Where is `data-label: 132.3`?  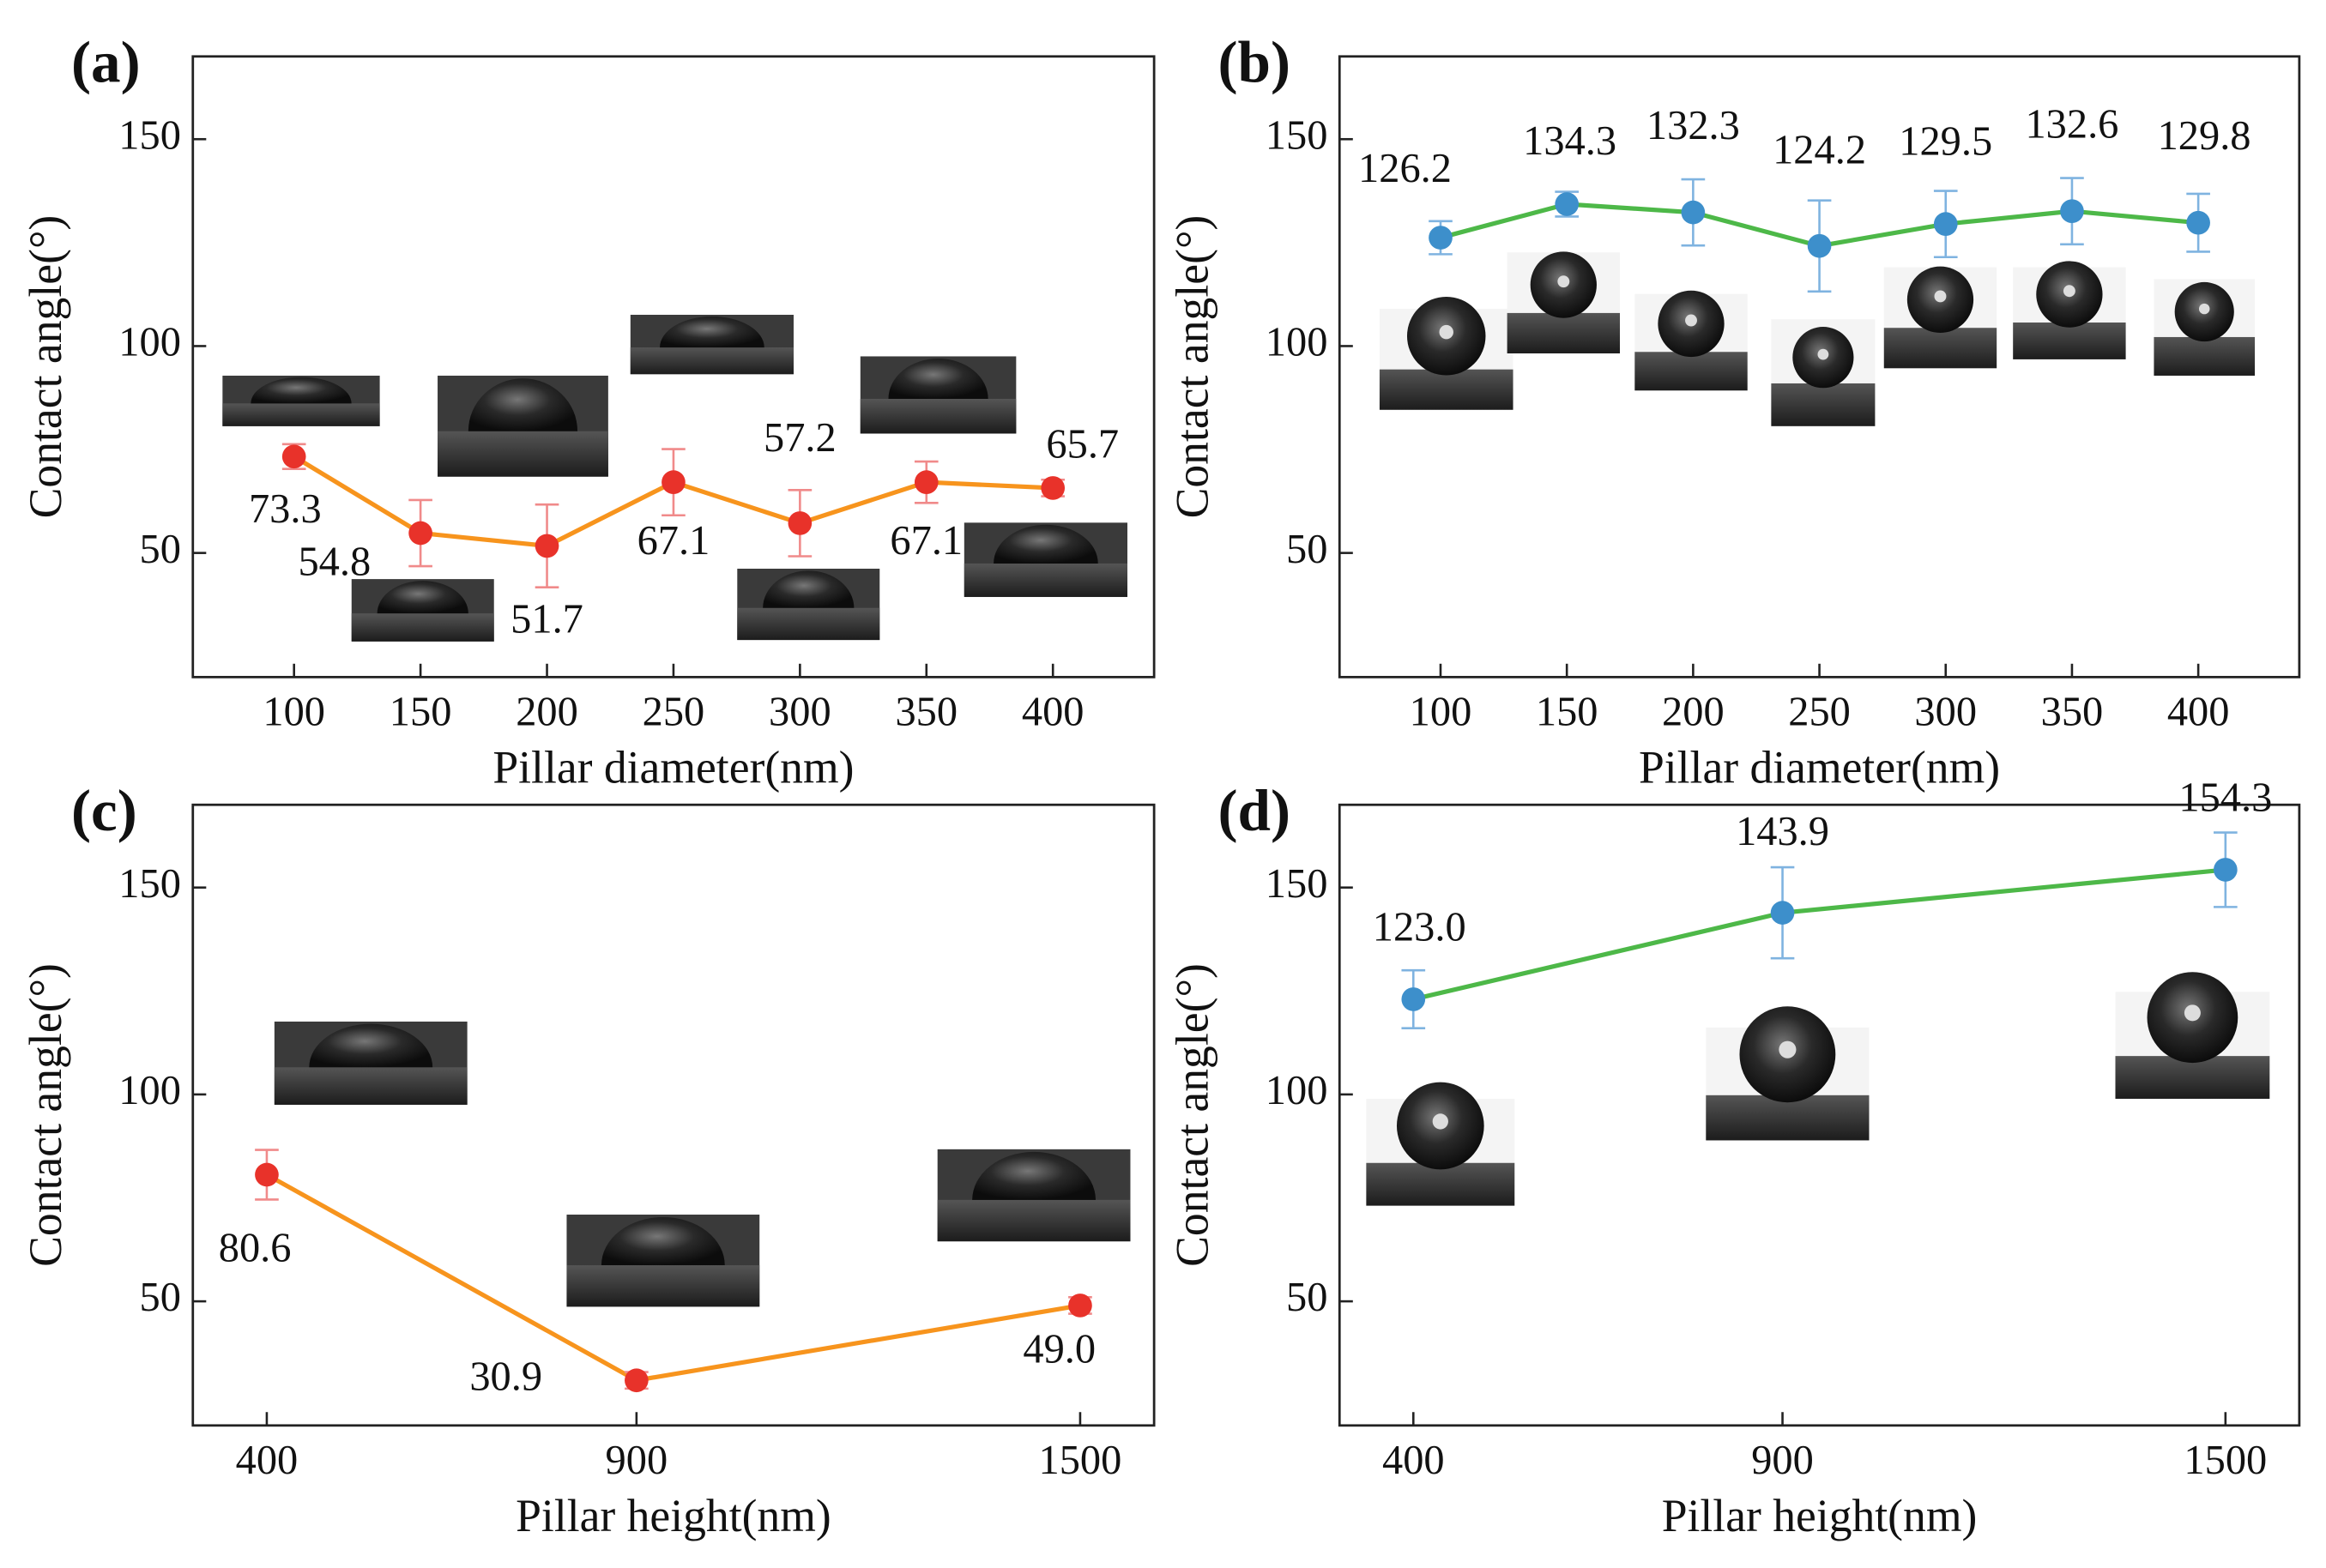 data-label: 132.3 is located at coordinates (1693, 125).